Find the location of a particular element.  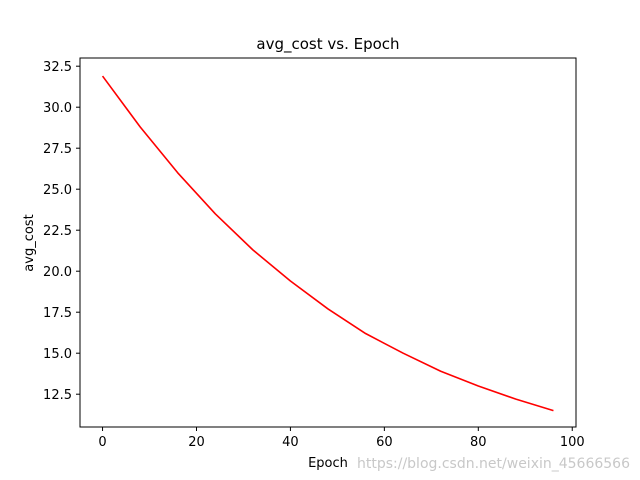

x-tick-label: 0 is located at coordinates (102, 442).